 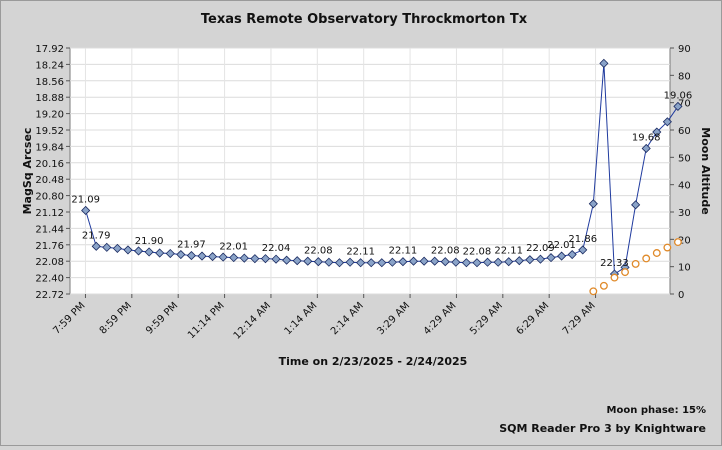 What do you see at coordinates (49, 295) in the screenshot?
I see `left-tick-label: 22.72` at bounding box center [49, 295].